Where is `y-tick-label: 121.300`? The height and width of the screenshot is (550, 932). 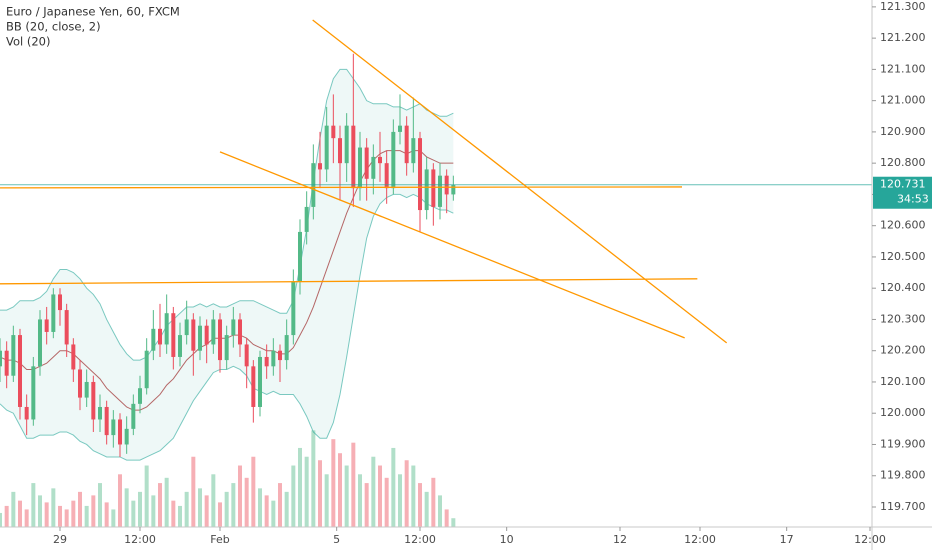
y-tick-label: 121.300 is located at coordinates (903, 6).